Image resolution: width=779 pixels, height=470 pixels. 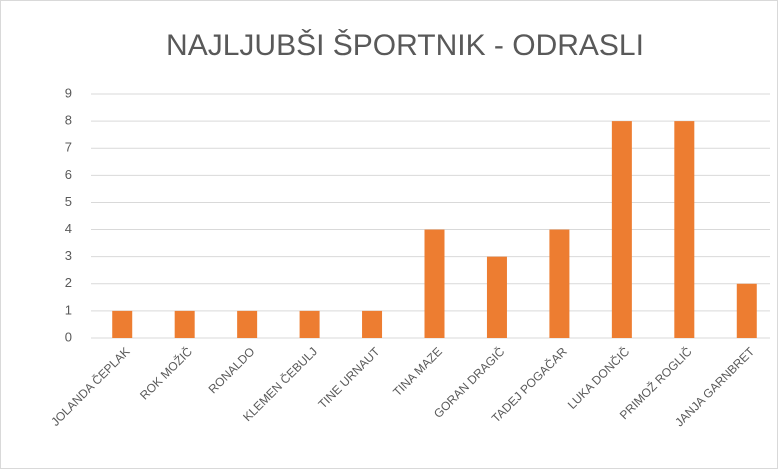 I want to click on y-tick-label: 0, so click(x=68, y=336).